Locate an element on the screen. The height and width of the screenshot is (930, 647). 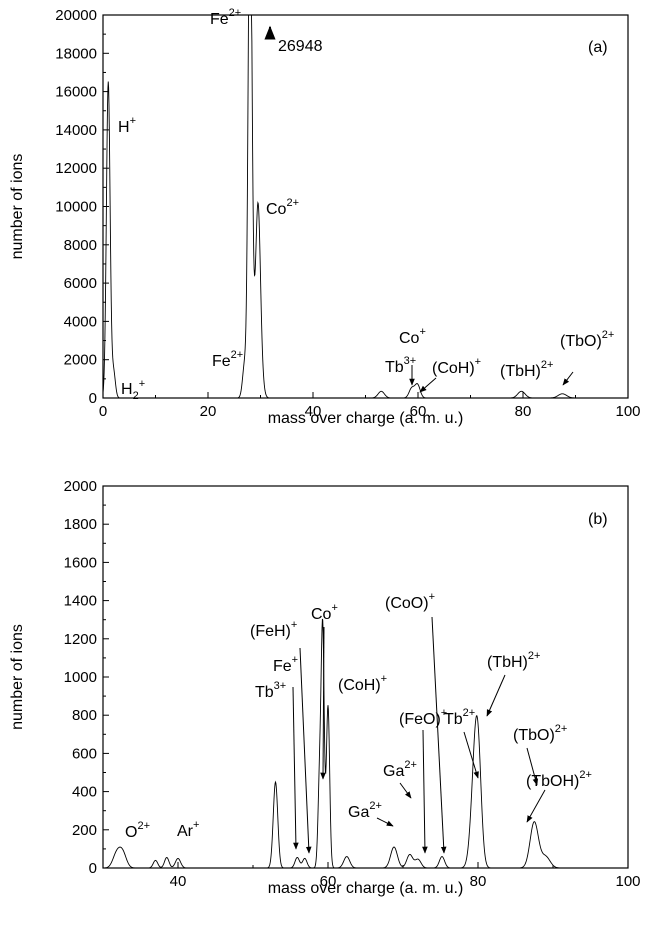
x-tick-label: 0 is located at coordinates (103, 411).